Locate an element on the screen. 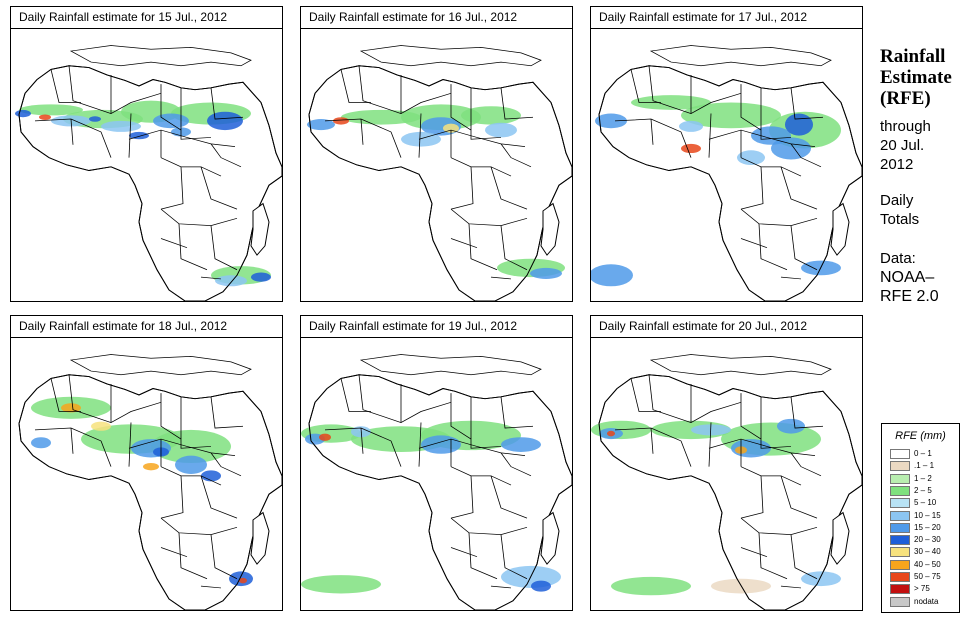 The width and height of the screenshot is (967, 626). title-line: (RFE) is located at coordinates (905, 98).